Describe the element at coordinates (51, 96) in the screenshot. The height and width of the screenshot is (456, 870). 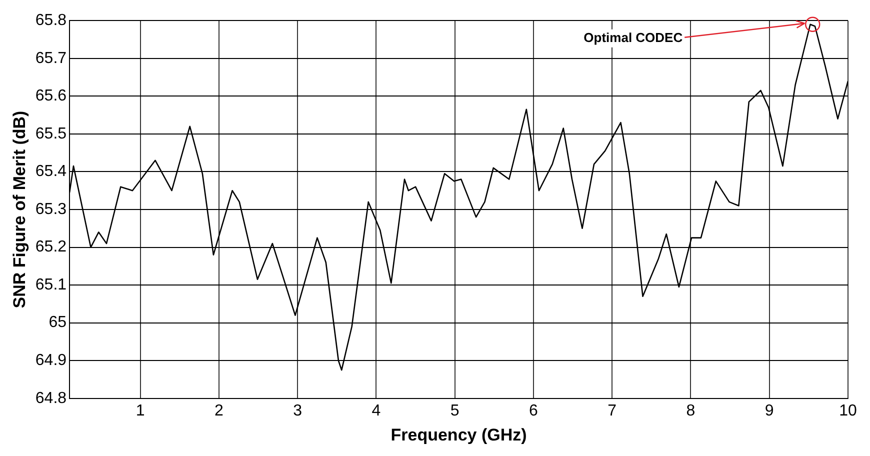
I see `y-tick-label: 65.6` at that location.